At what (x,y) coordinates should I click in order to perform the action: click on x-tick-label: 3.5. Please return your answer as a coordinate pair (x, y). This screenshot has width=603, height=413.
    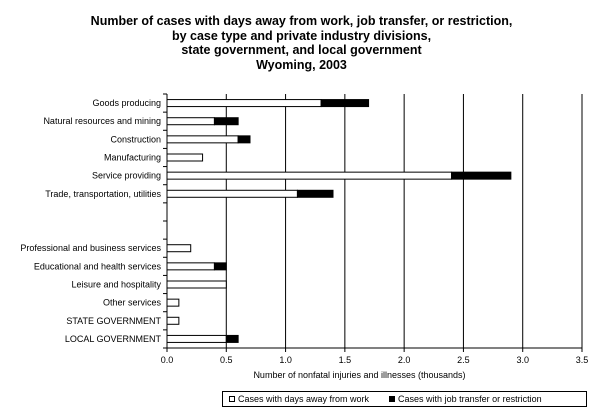
    Looking at the image, I should click on (582, 360).